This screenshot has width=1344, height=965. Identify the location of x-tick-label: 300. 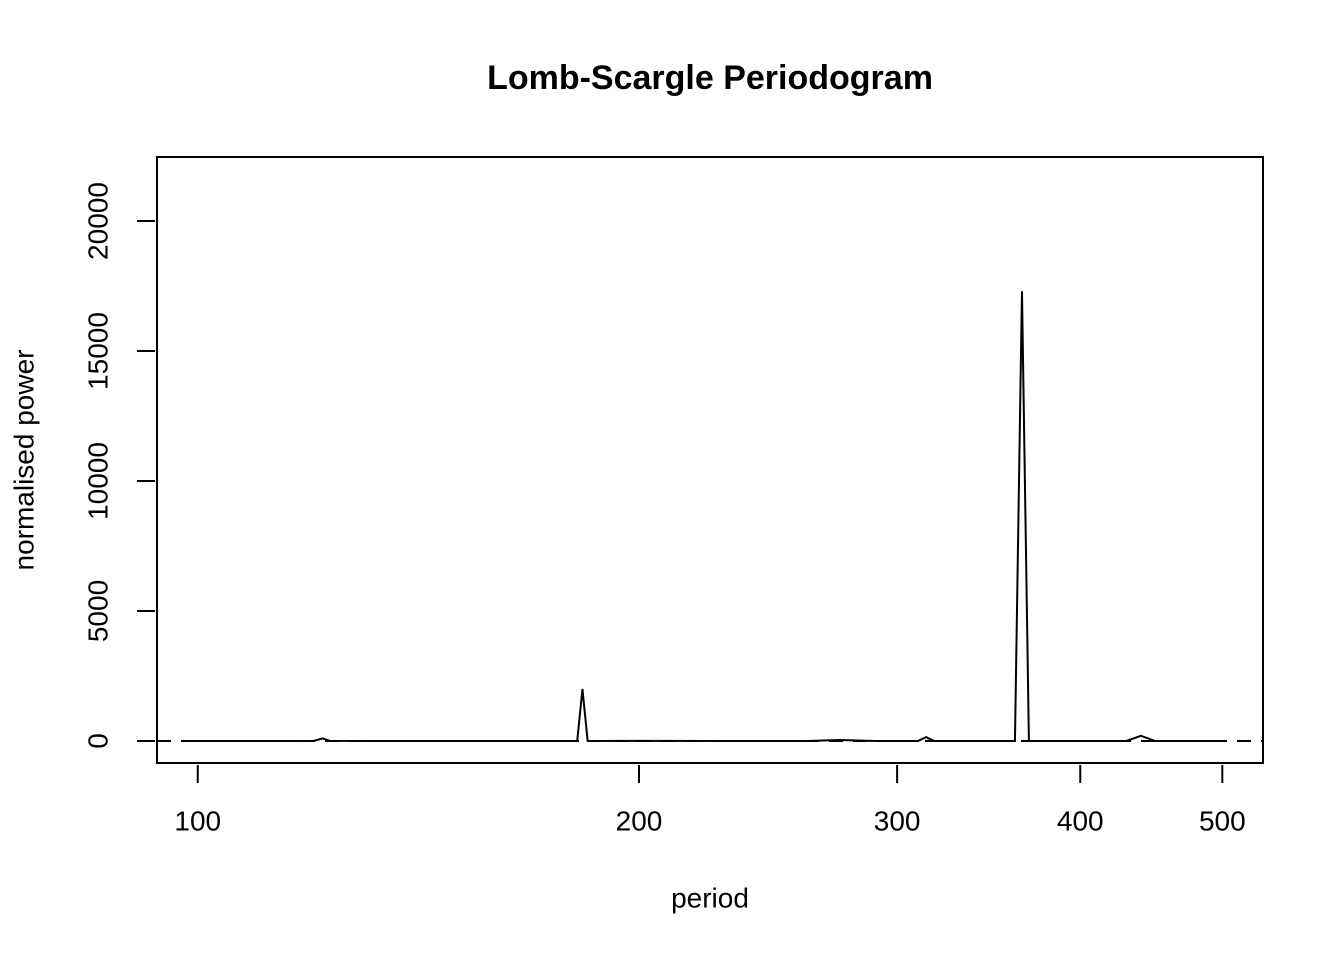
(897, 820).